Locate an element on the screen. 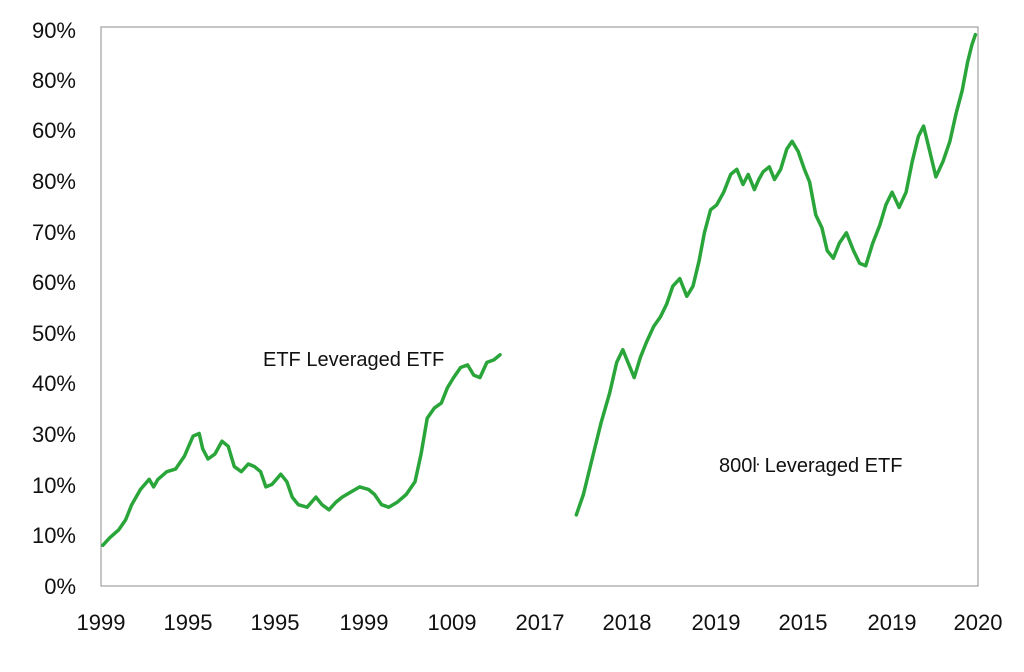  y-tick-label: 40% is located at coordinates (54, 383).